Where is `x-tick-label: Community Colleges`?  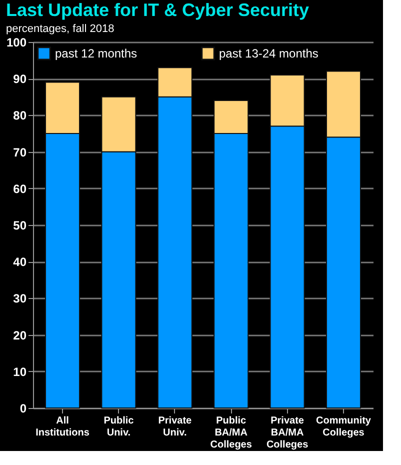
x-tick-label: Community Colleges is located at coordinates (344, 427).